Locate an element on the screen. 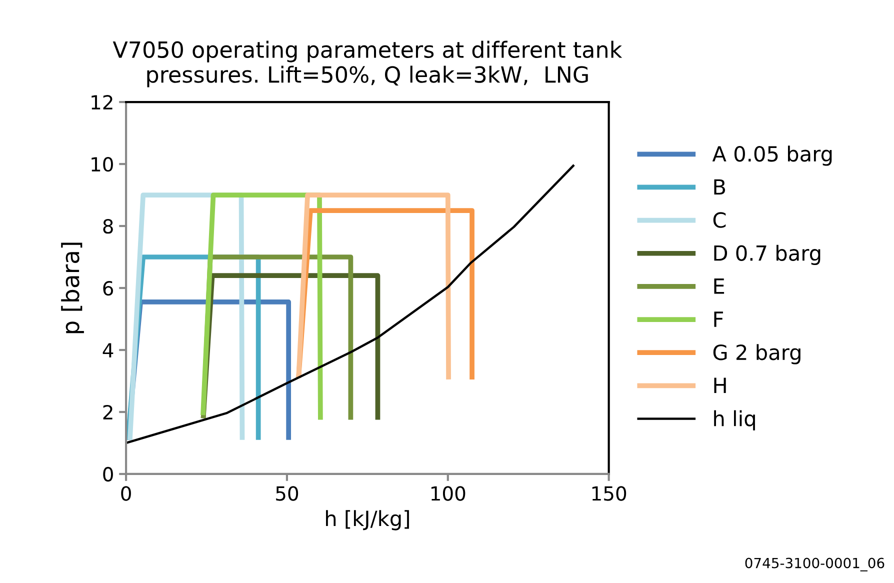 The height and width of the screenshot is (583, 894). y-tick-label: 12 is located at coordinates (102, 102).